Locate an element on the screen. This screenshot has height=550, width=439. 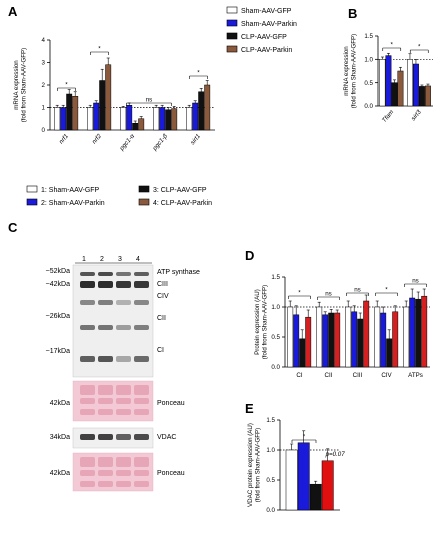
x-tick-label: CI is located at coordinates (299, 375).